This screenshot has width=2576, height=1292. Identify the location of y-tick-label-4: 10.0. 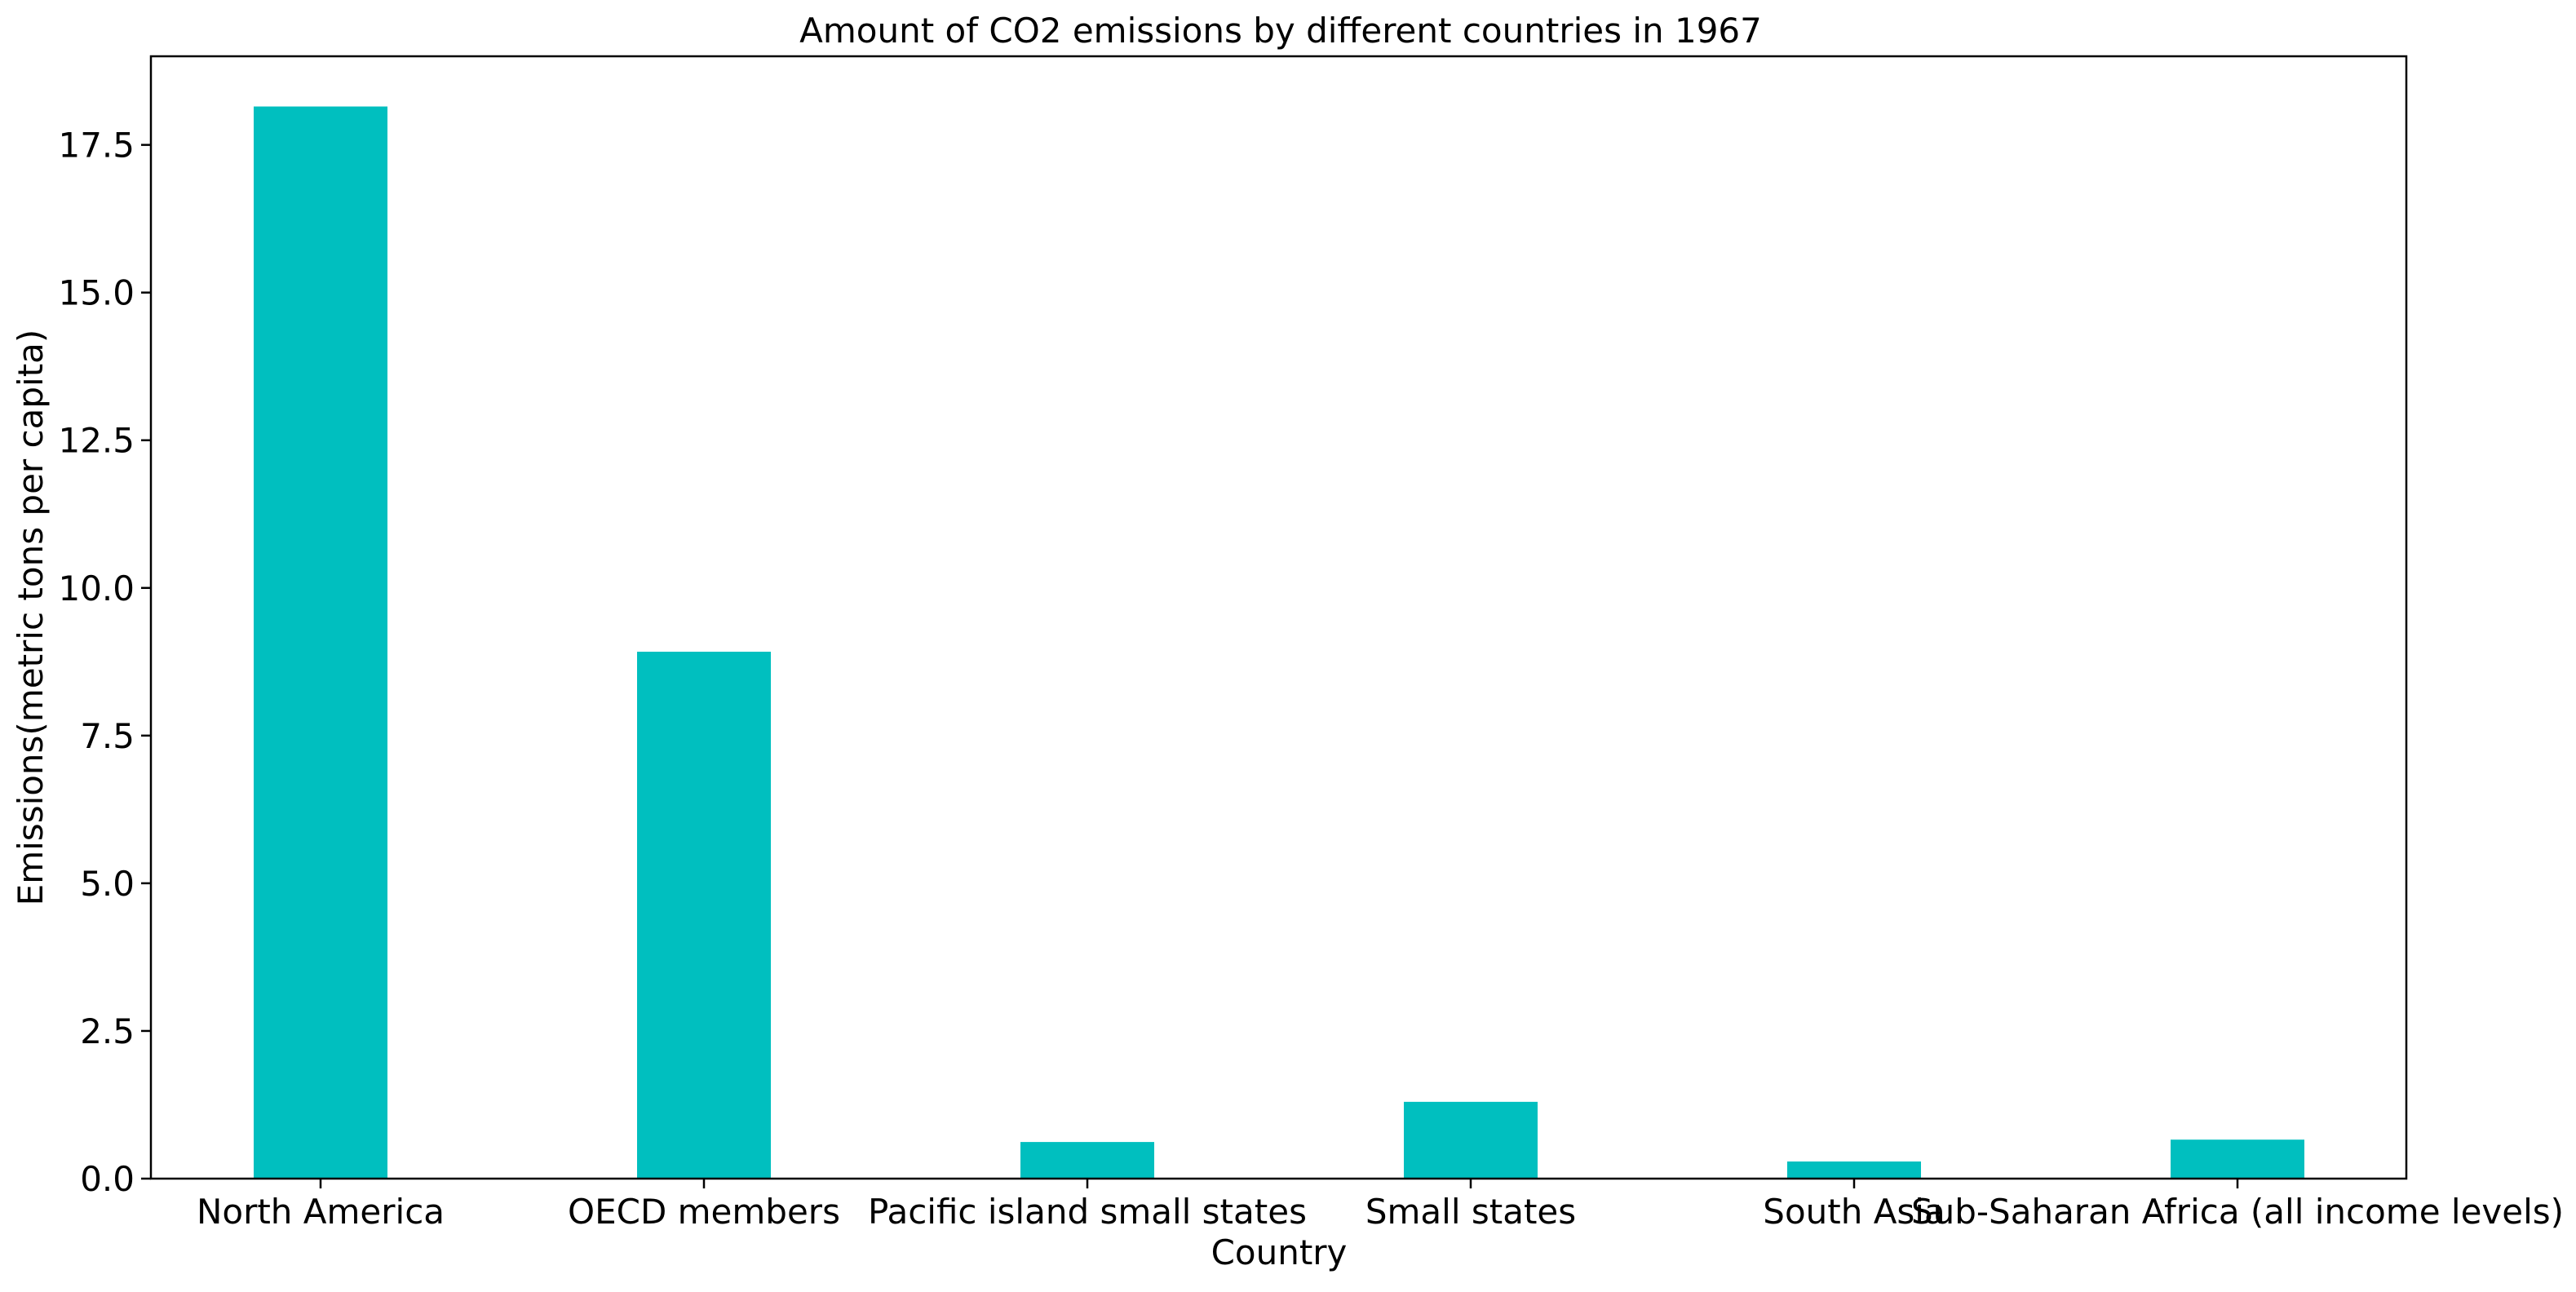
(96, 588).